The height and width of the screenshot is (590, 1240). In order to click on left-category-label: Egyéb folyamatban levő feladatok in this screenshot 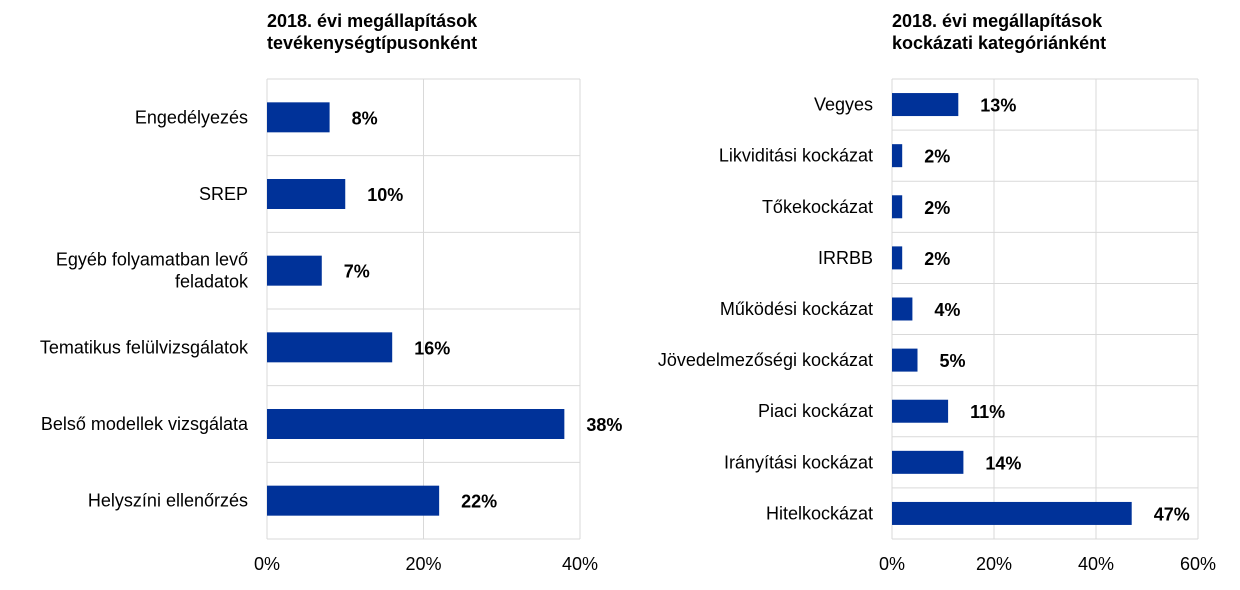, I will do `click(152, 271)`.